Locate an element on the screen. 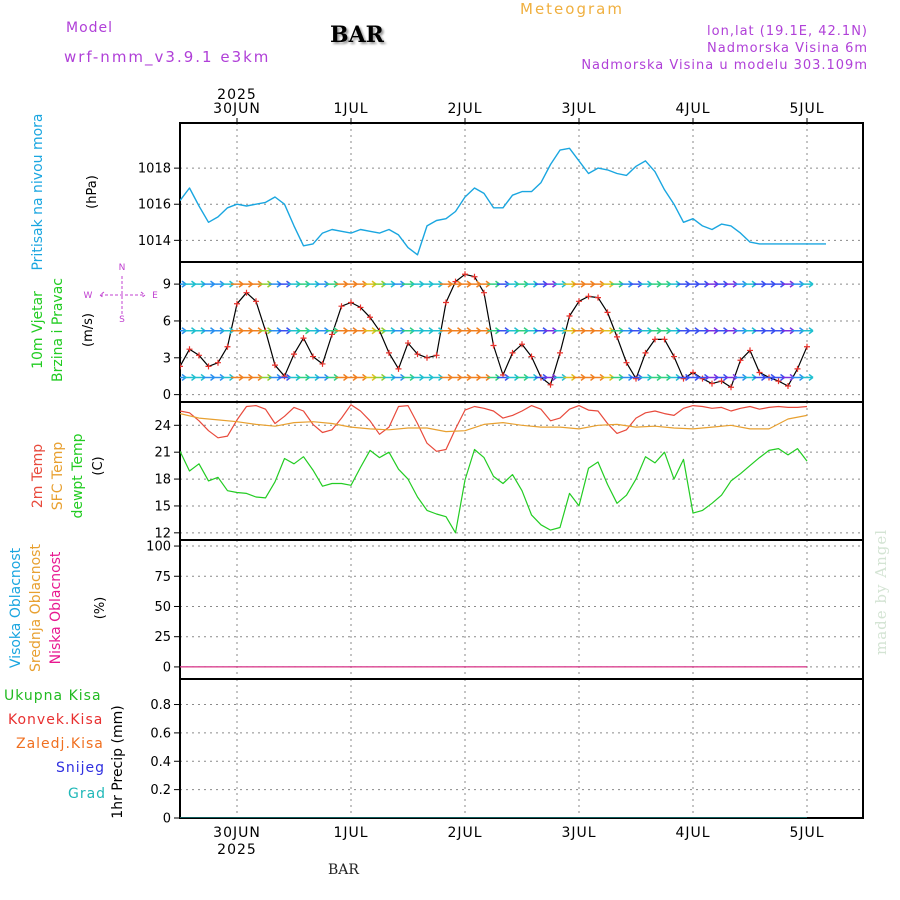 Image resolution: width=900 pixels, height=900 pixels. model-label: Model is located at coordinates (90, 28).